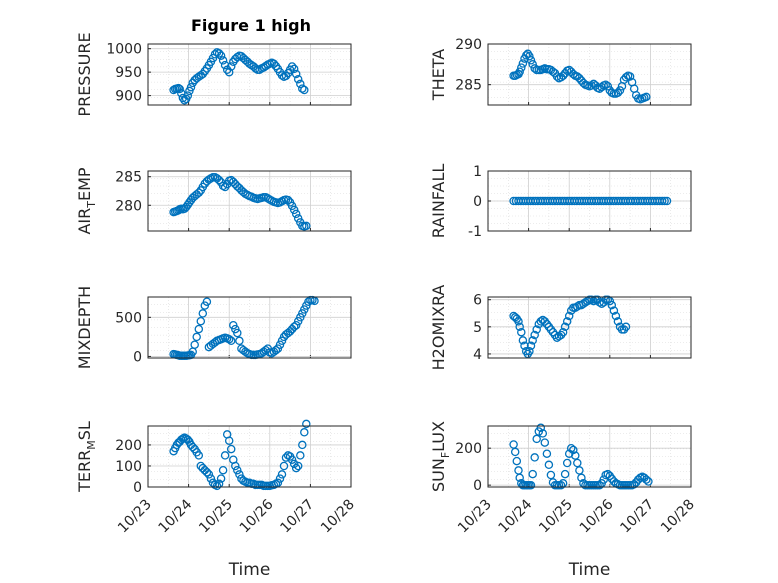 This screenshot has width=778, height=583. Describe the element at coordinates (560, 202) in the screenshot. I see `subplot-rainfall: -1 0 1 RAINFALL` at that location.